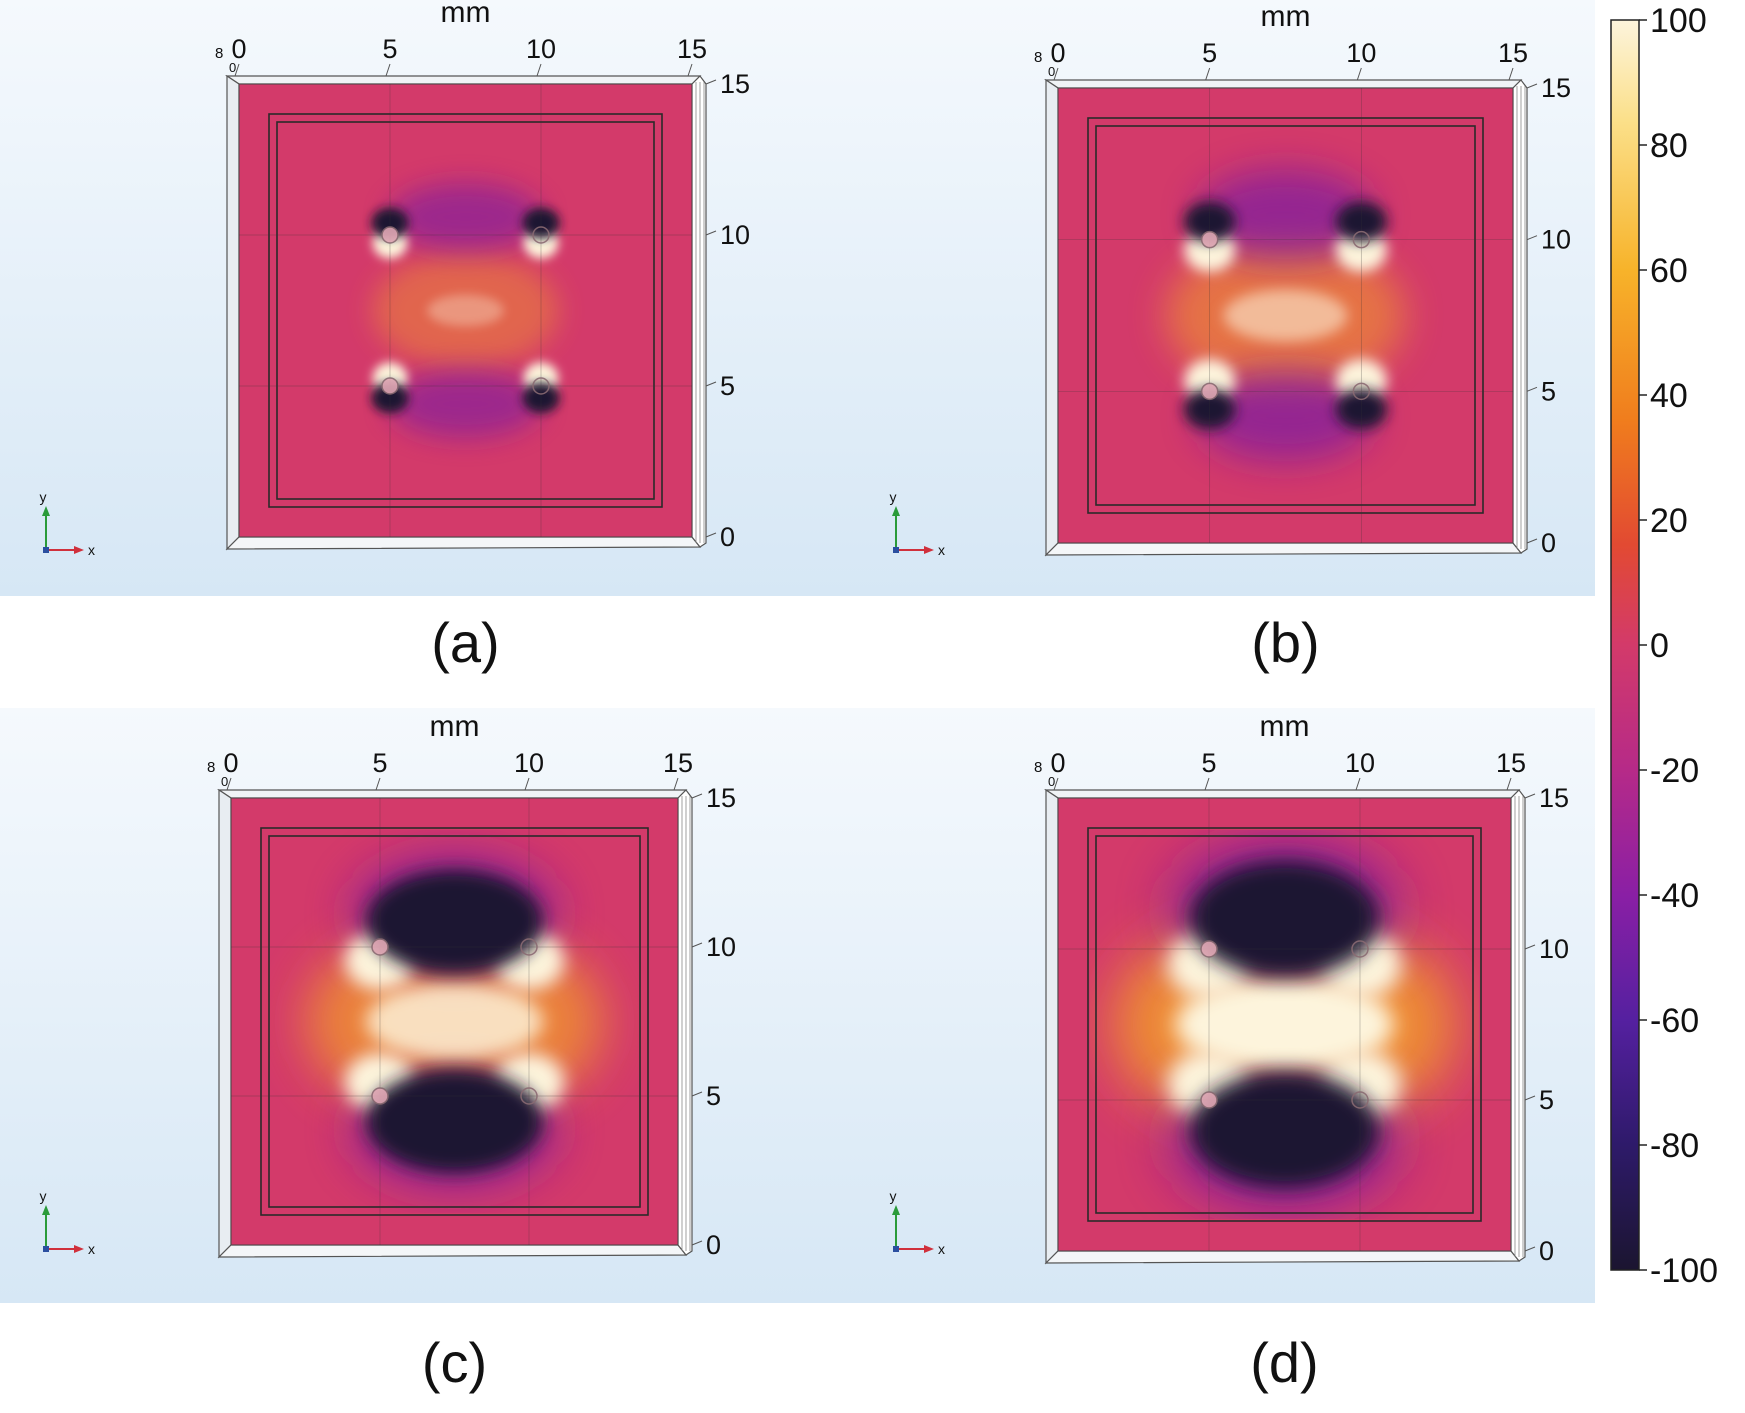 Image resolution: width=1745 pixels, height=1413 pixels. What do you see at coordinates (1674, 896) in the screenshot?
I see `colorbar-tick-label: -40` at bounding box center [1674, 896].